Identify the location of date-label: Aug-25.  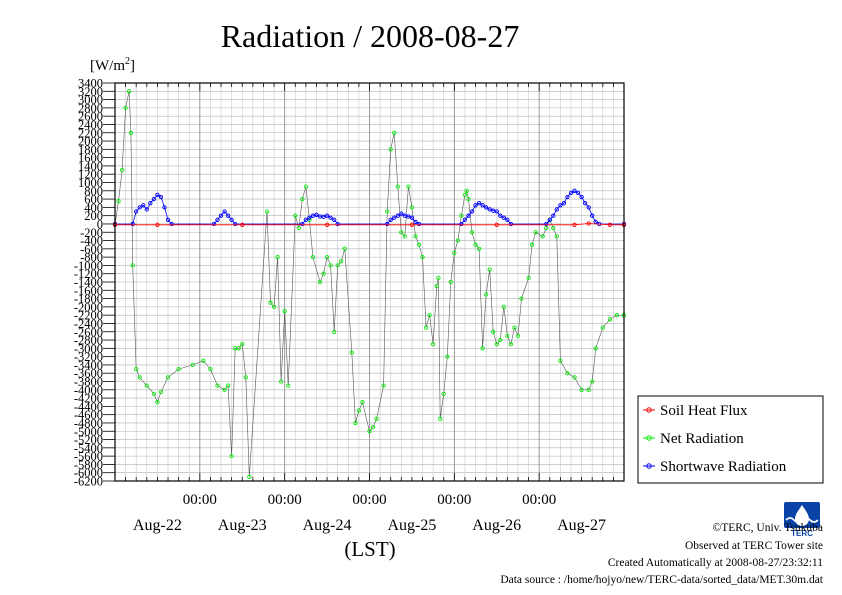
(411, 525).